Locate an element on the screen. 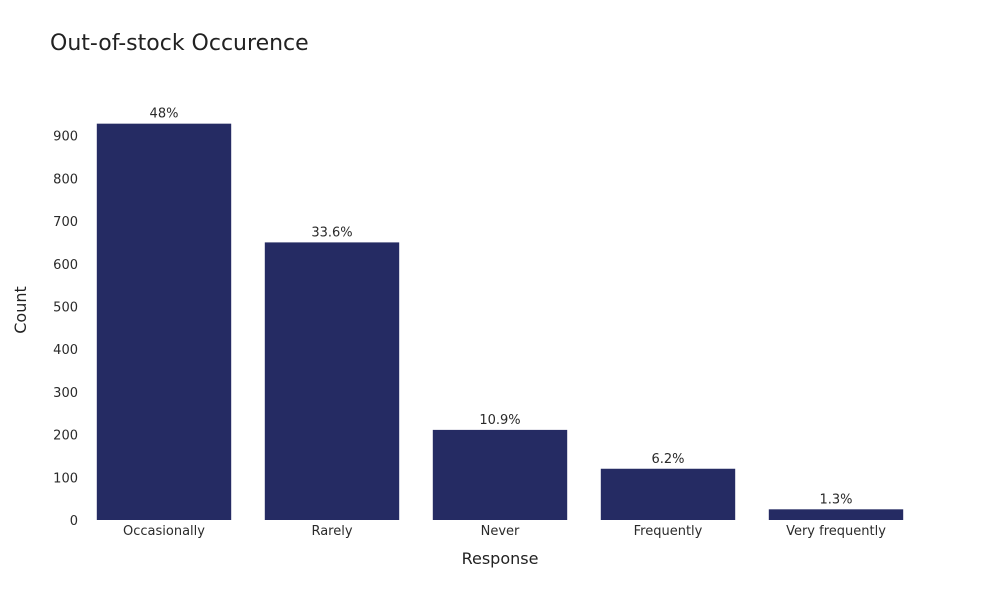 The image size is (1000, 600). y-tick-label: 600 is located at coordinates (65, 265).